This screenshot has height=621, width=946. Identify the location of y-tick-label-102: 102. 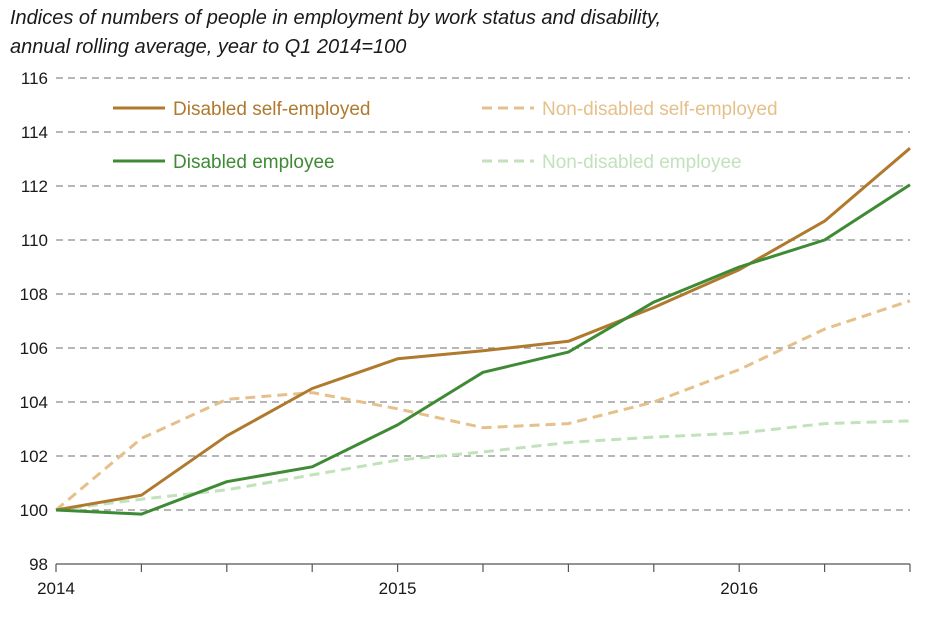
(34, 456).